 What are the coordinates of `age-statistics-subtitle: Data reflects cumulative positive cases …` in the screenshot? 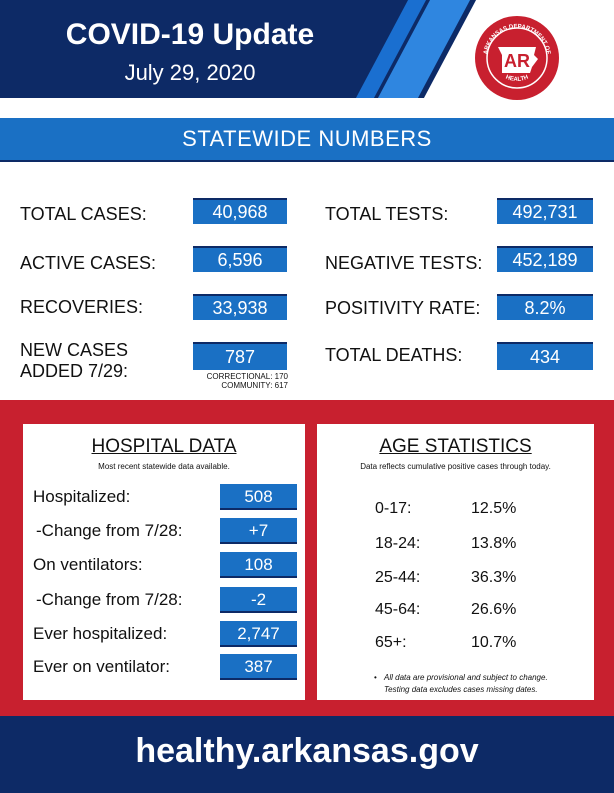 It's located at (455, 466).